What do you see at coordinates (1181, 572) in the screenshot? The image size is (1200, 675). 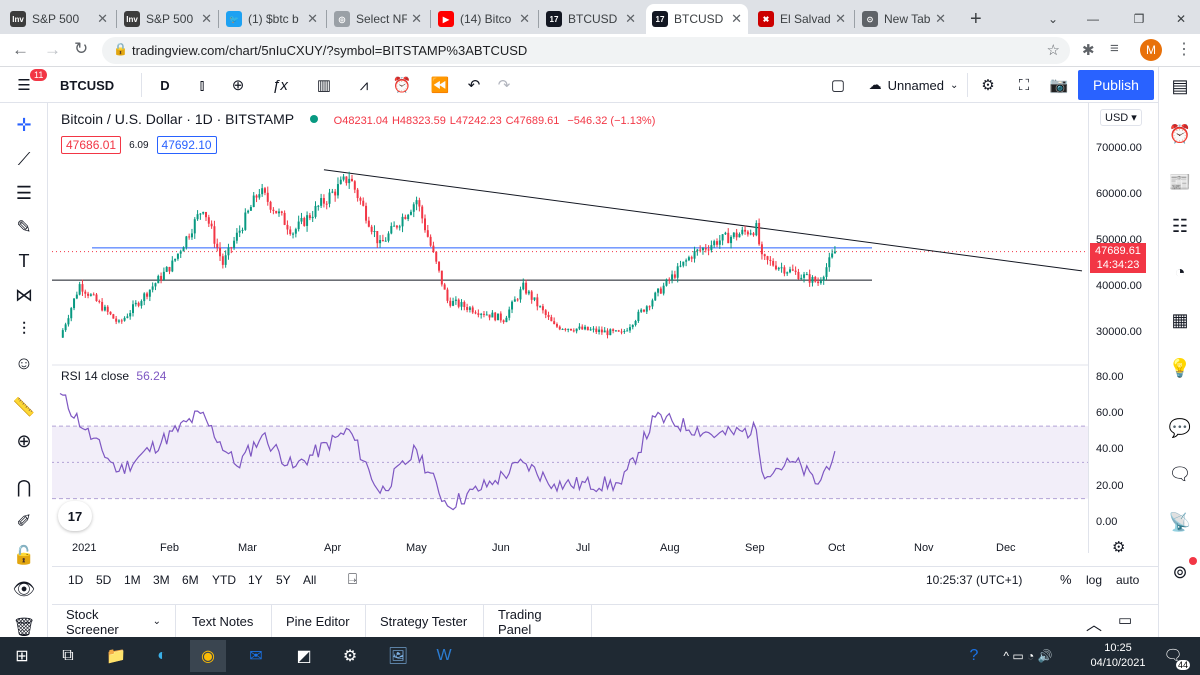 I see `broadcast-icon: ⊚` at bounding box center [1181, 572].